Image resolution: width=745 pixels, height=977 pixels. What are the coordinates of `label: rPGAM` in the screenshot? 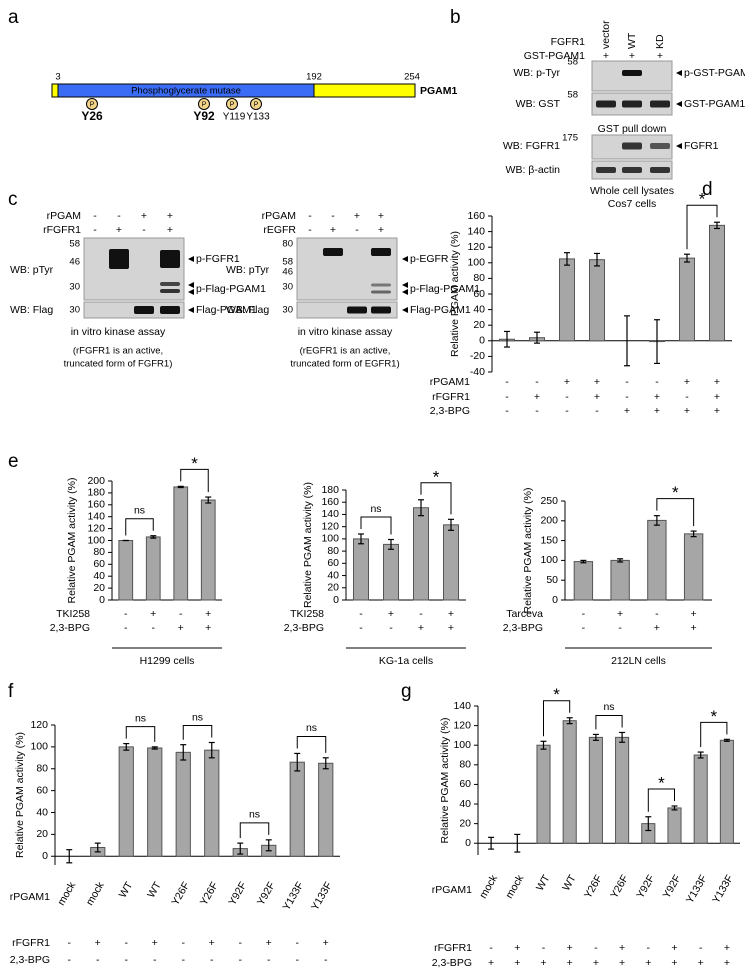 It's located at (64, 216).